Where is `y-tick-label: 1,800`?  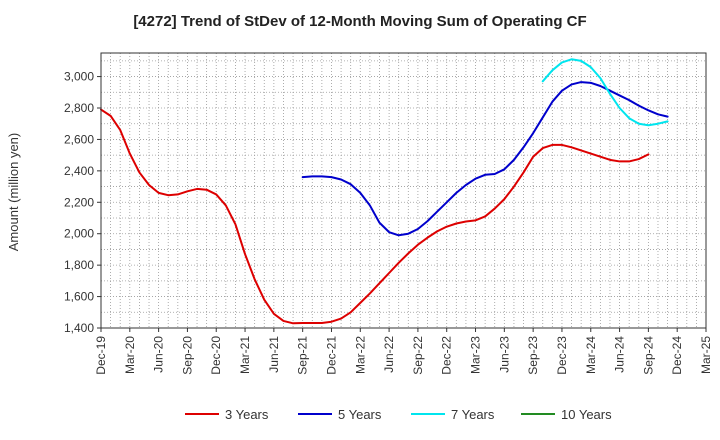 y-tick-label: 1,800 is located at coordinates (79, 265).